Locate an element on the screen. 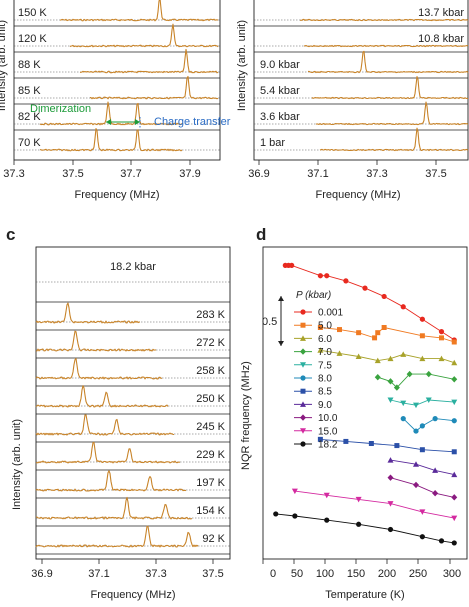  series-line-6.0 is located at coordinates (387, 356).